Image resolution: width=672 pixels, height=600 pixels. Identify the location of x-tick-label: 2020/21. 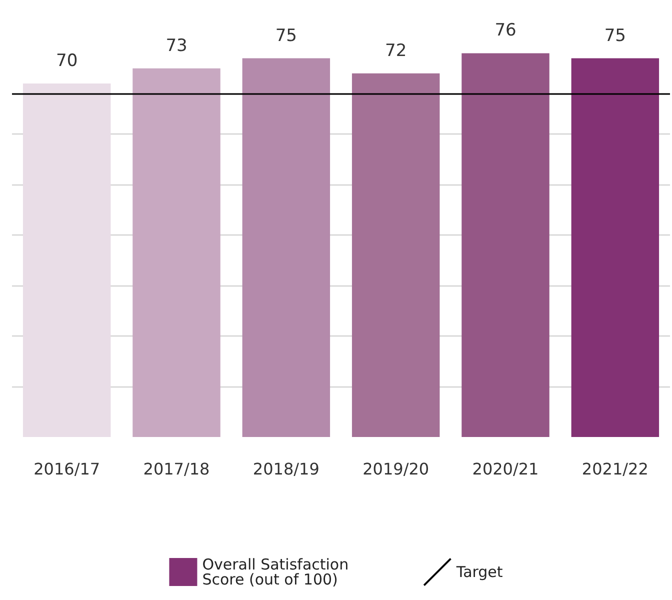
(505, 469).